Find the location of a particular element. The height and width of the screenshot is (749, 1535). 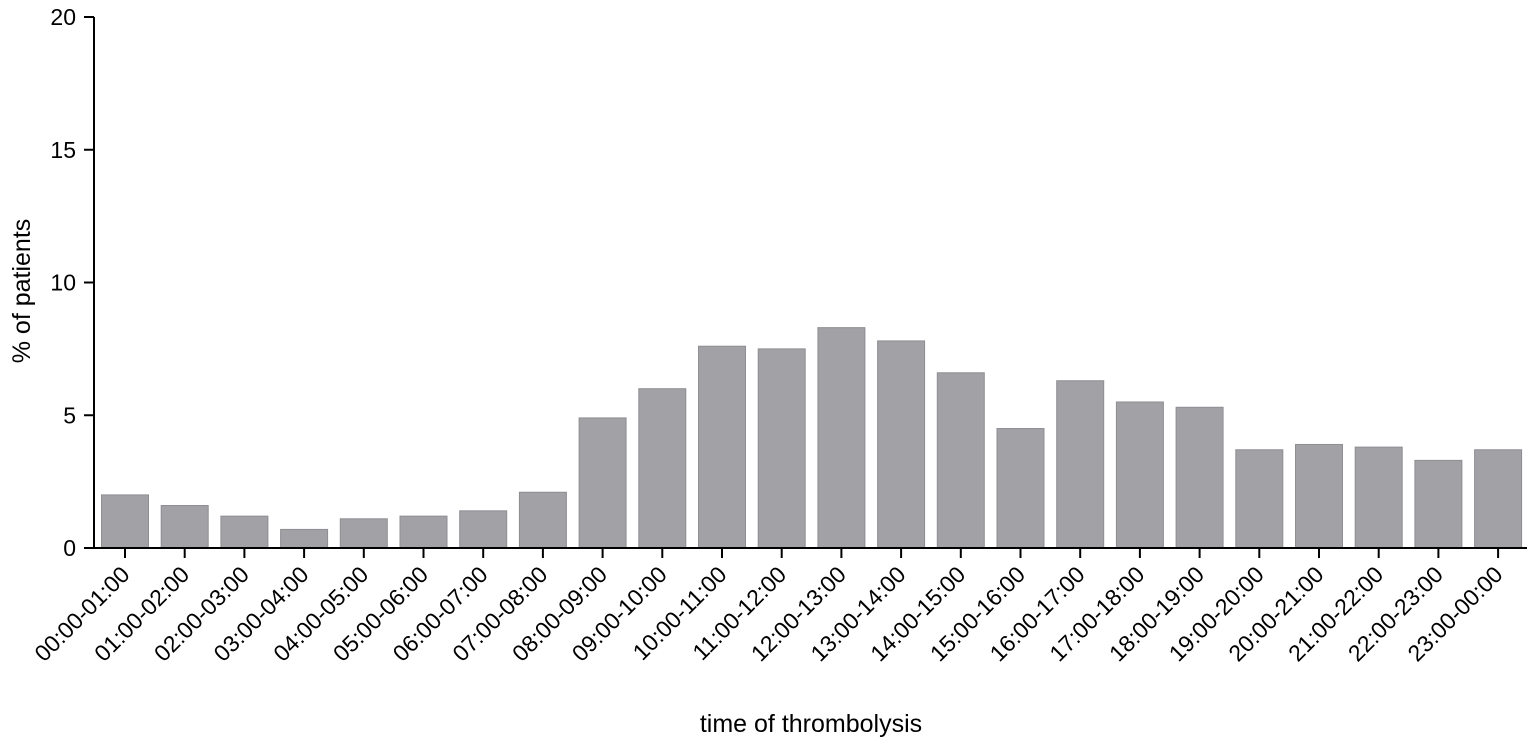

bar-18:00-19:00 is located at coordinates (1199, 477).